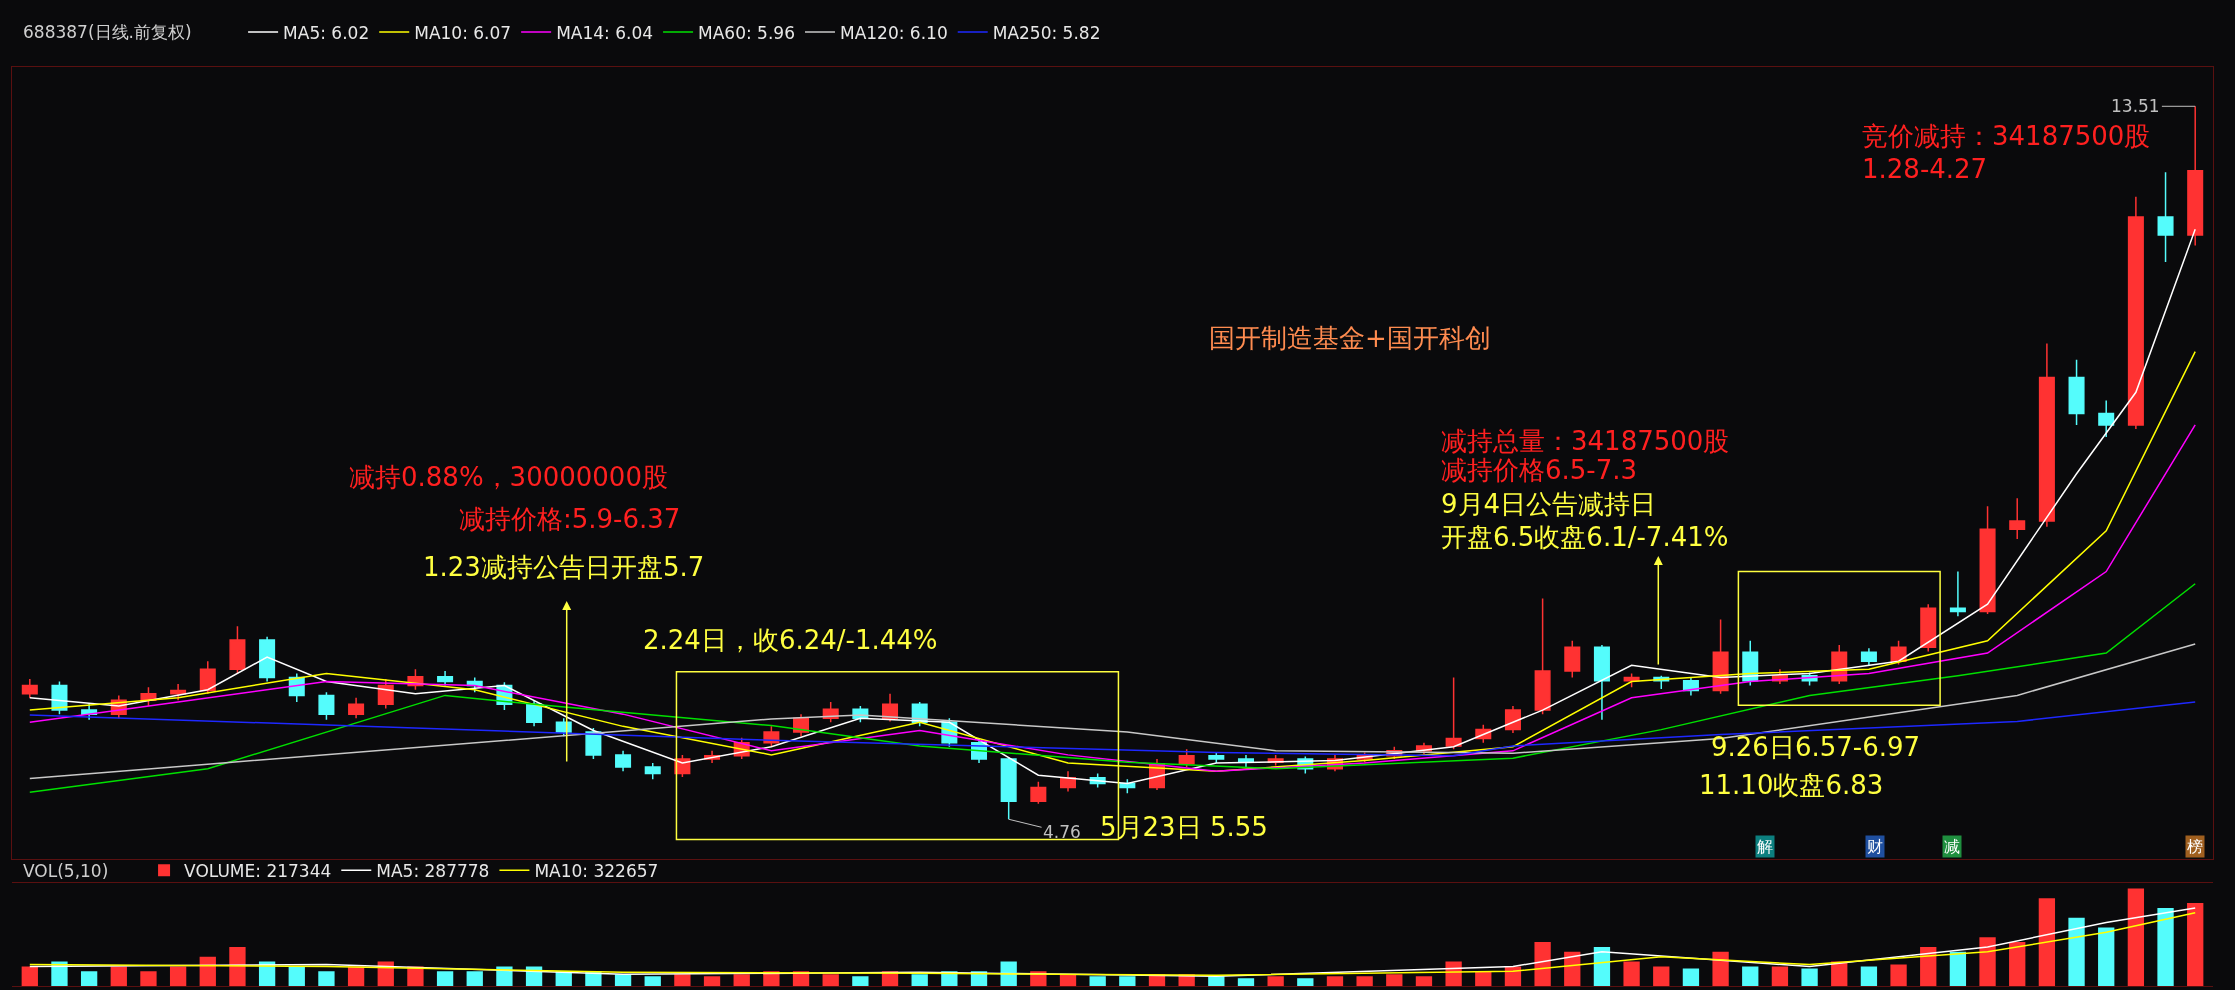  I want to click on legend-label: MA120: 6.10, so click(893, 32).